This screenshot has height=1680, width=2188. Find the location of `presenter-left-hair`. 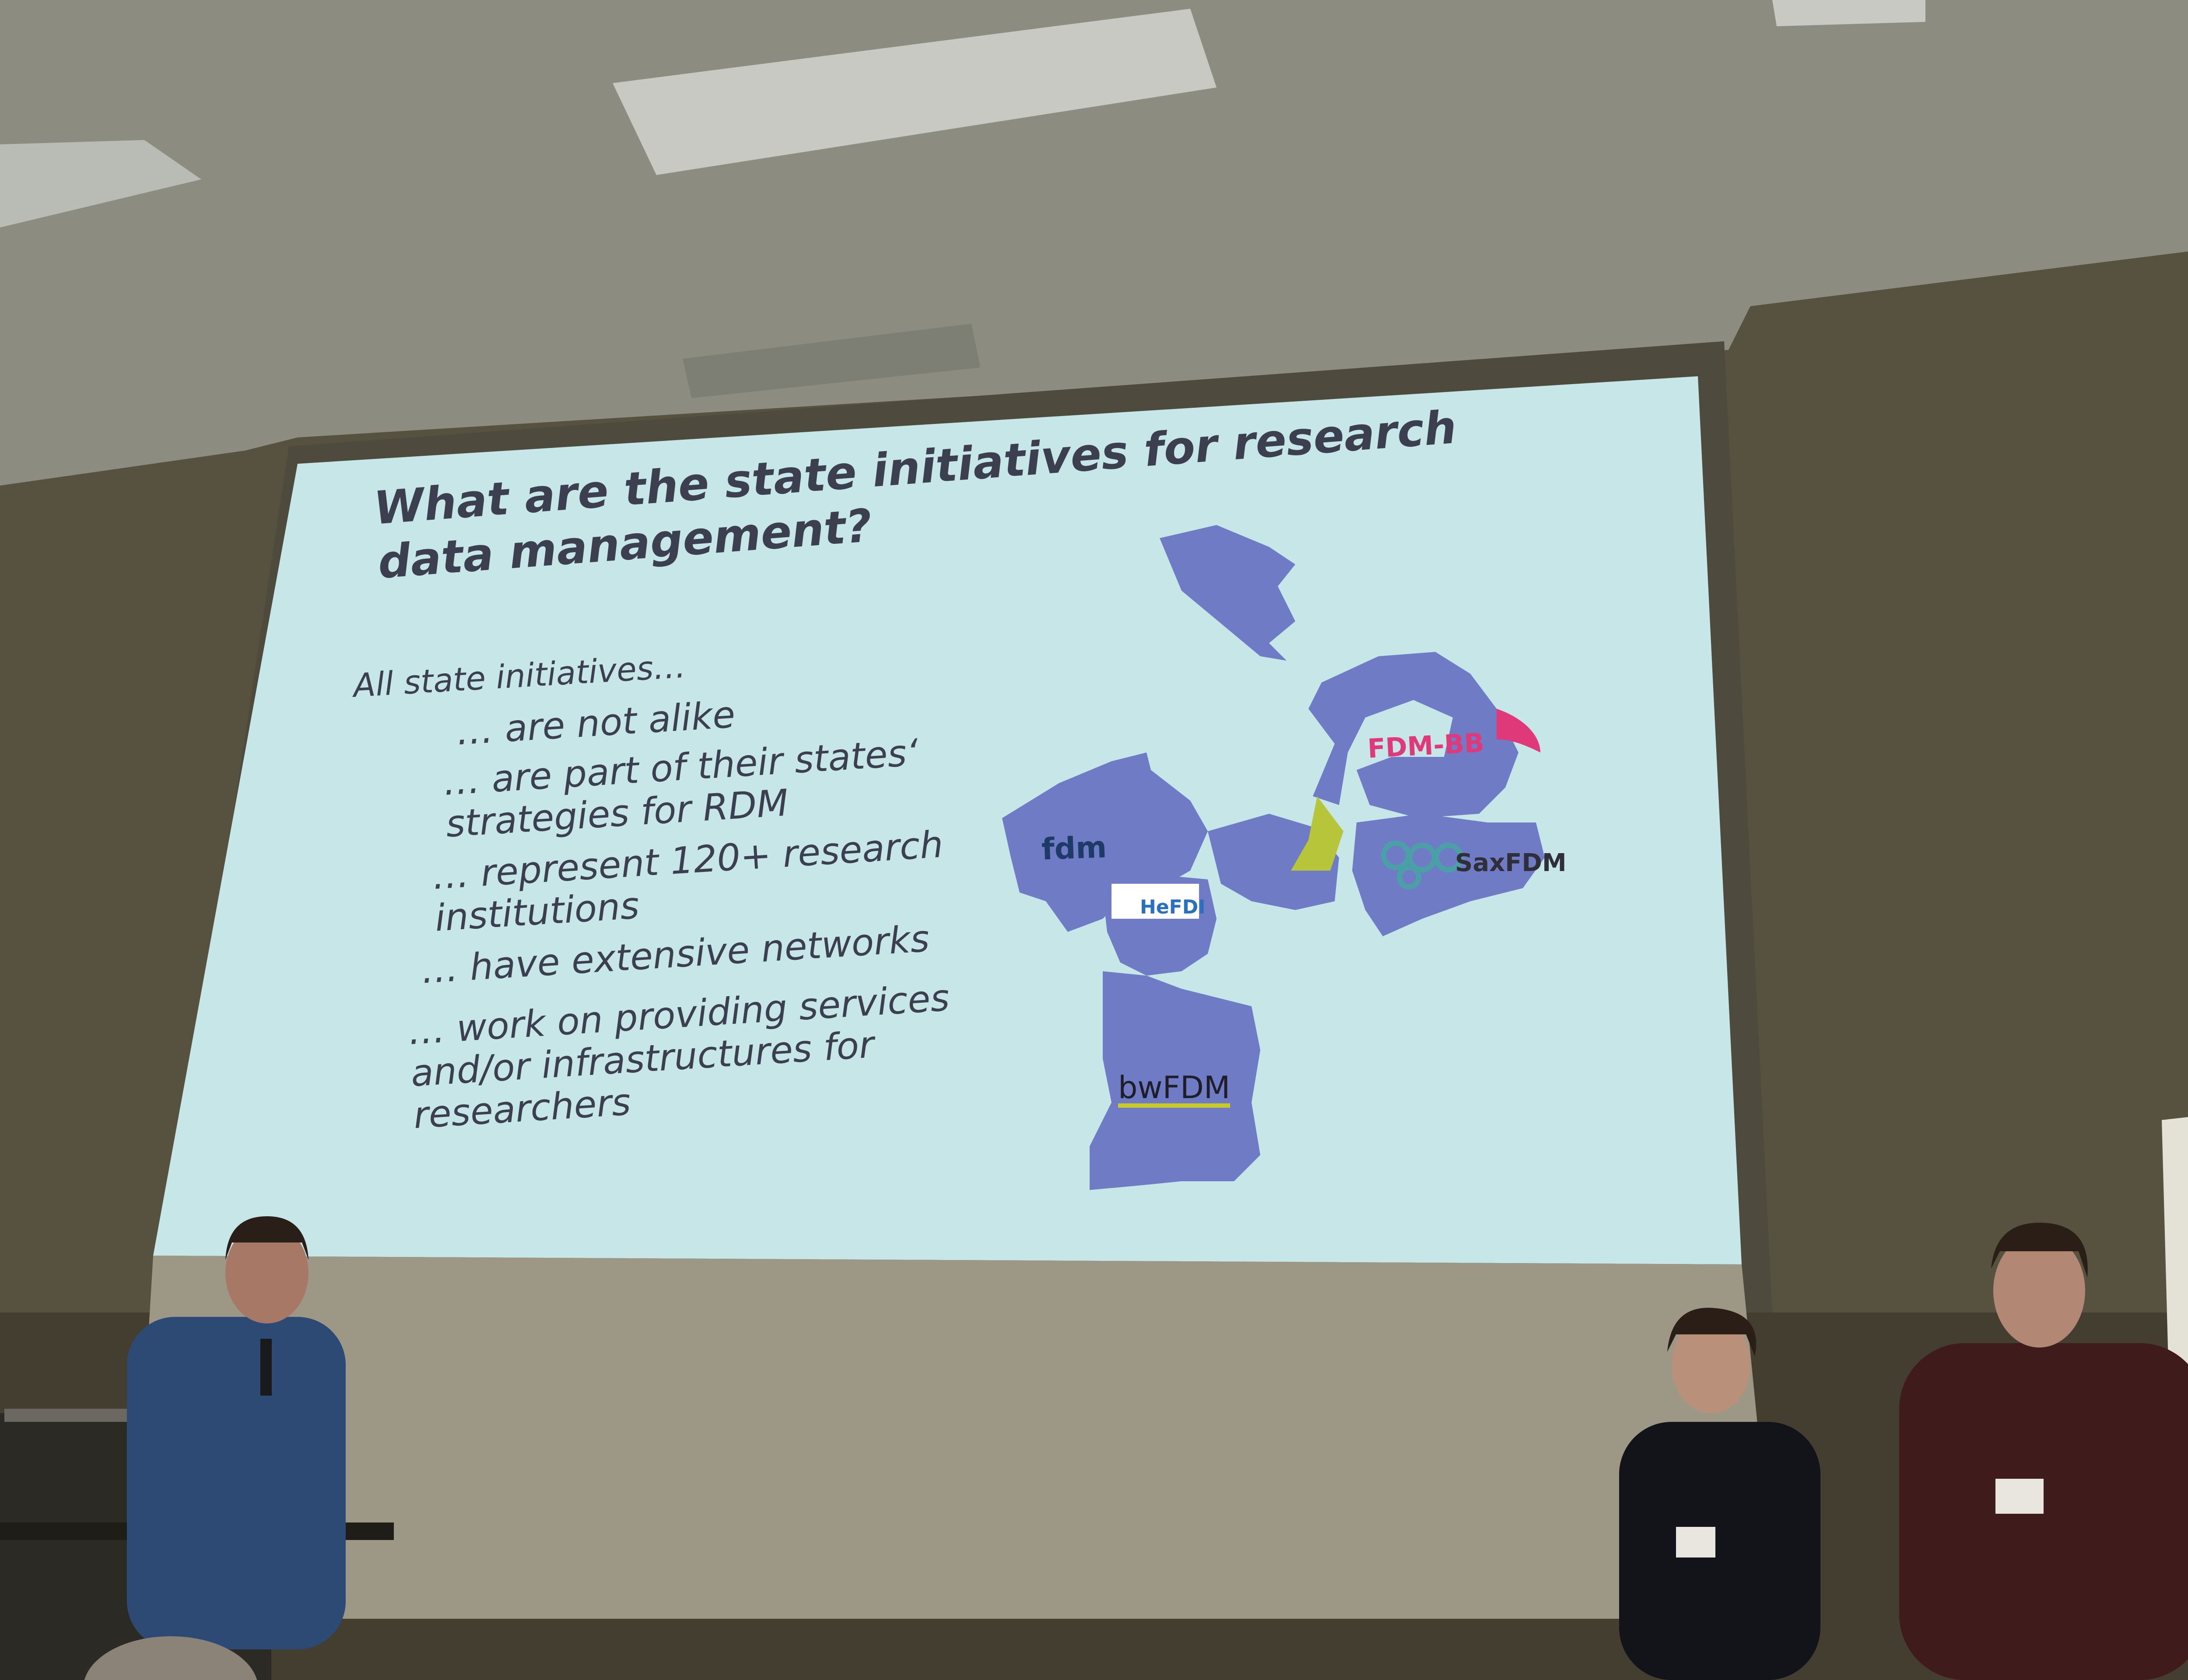

presenter-left-hair is located at coordinates (267, 1238).